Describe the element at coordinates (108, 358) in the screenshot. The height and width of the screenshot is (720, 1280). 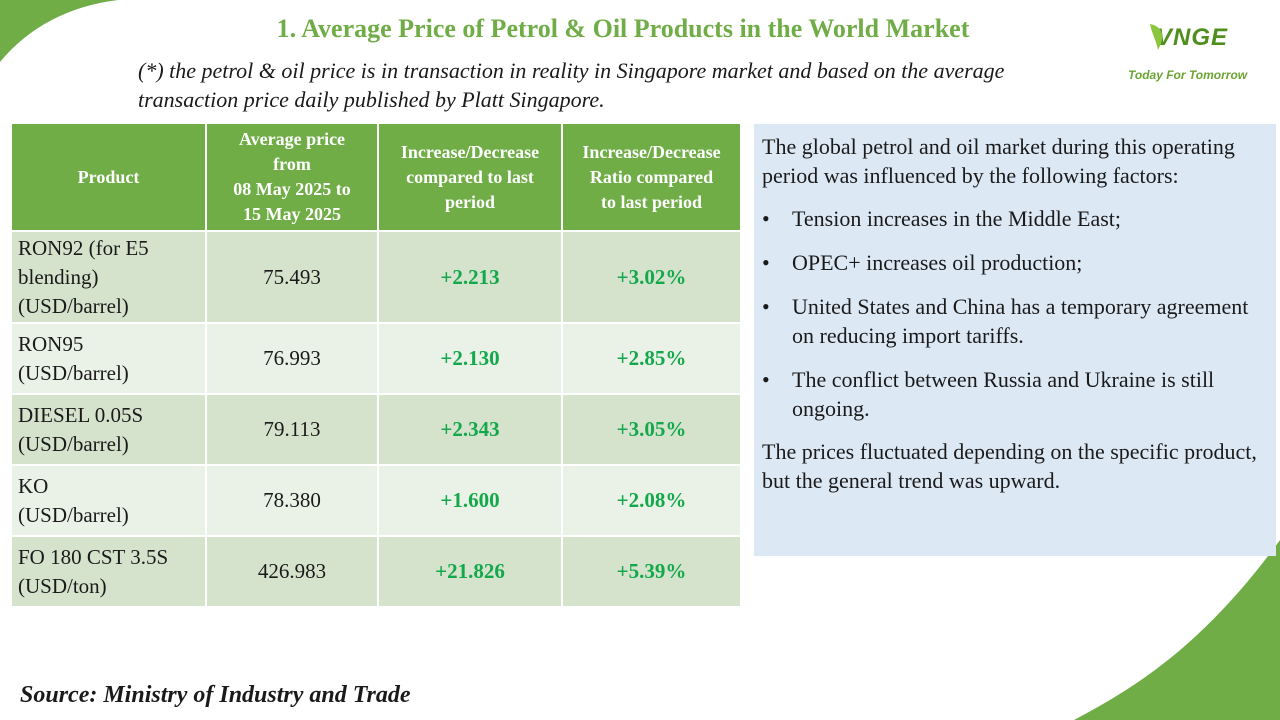
I see `product-cell: RON95 (USD/barrel)` at that location.